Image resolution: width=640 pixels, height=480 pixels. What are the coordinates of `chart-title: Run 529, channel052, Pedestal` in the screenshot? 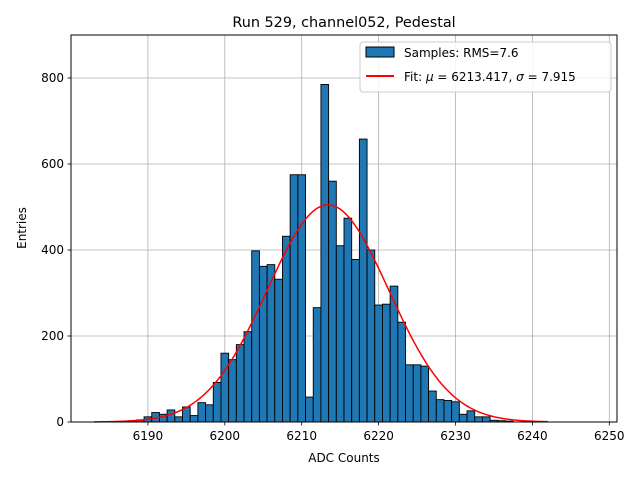 It's located at (343, 23).